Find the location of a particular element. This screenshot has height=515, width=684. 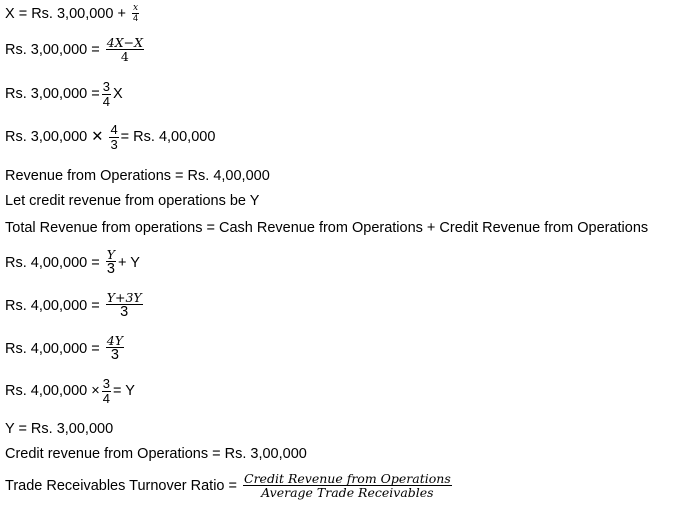

lhs: Rs. 4,00,000 × is located at coordinates (52, 391).